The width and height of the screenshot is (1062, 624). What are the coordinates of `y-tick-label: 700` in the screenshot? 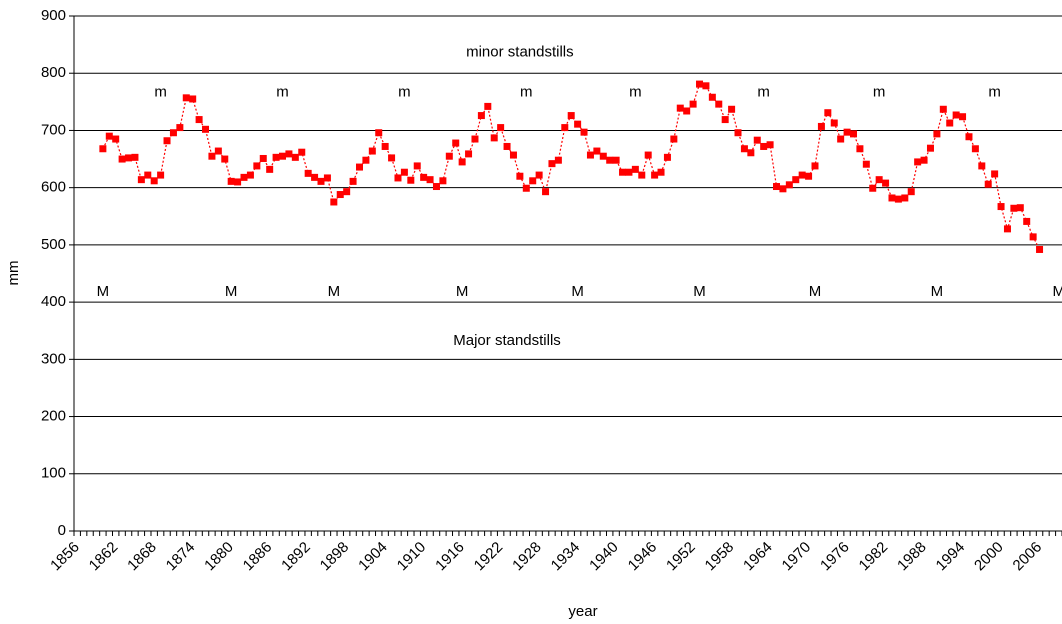 It's located at (53, 129).